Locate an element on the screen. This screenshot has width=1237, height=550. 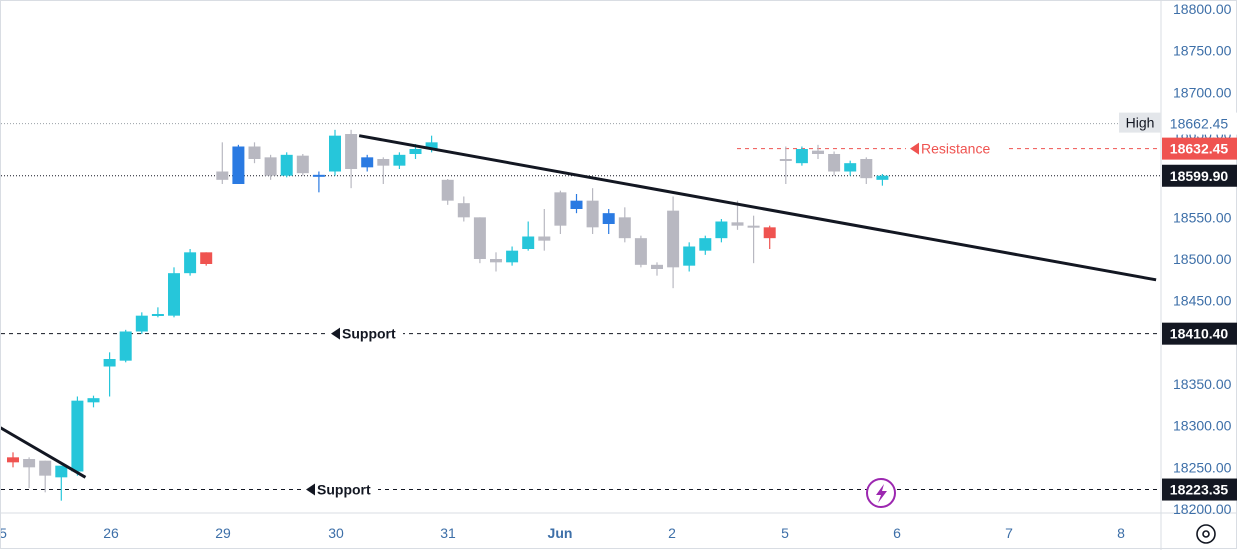
time-tick-label: 5 is located at coordinates (4, 533).